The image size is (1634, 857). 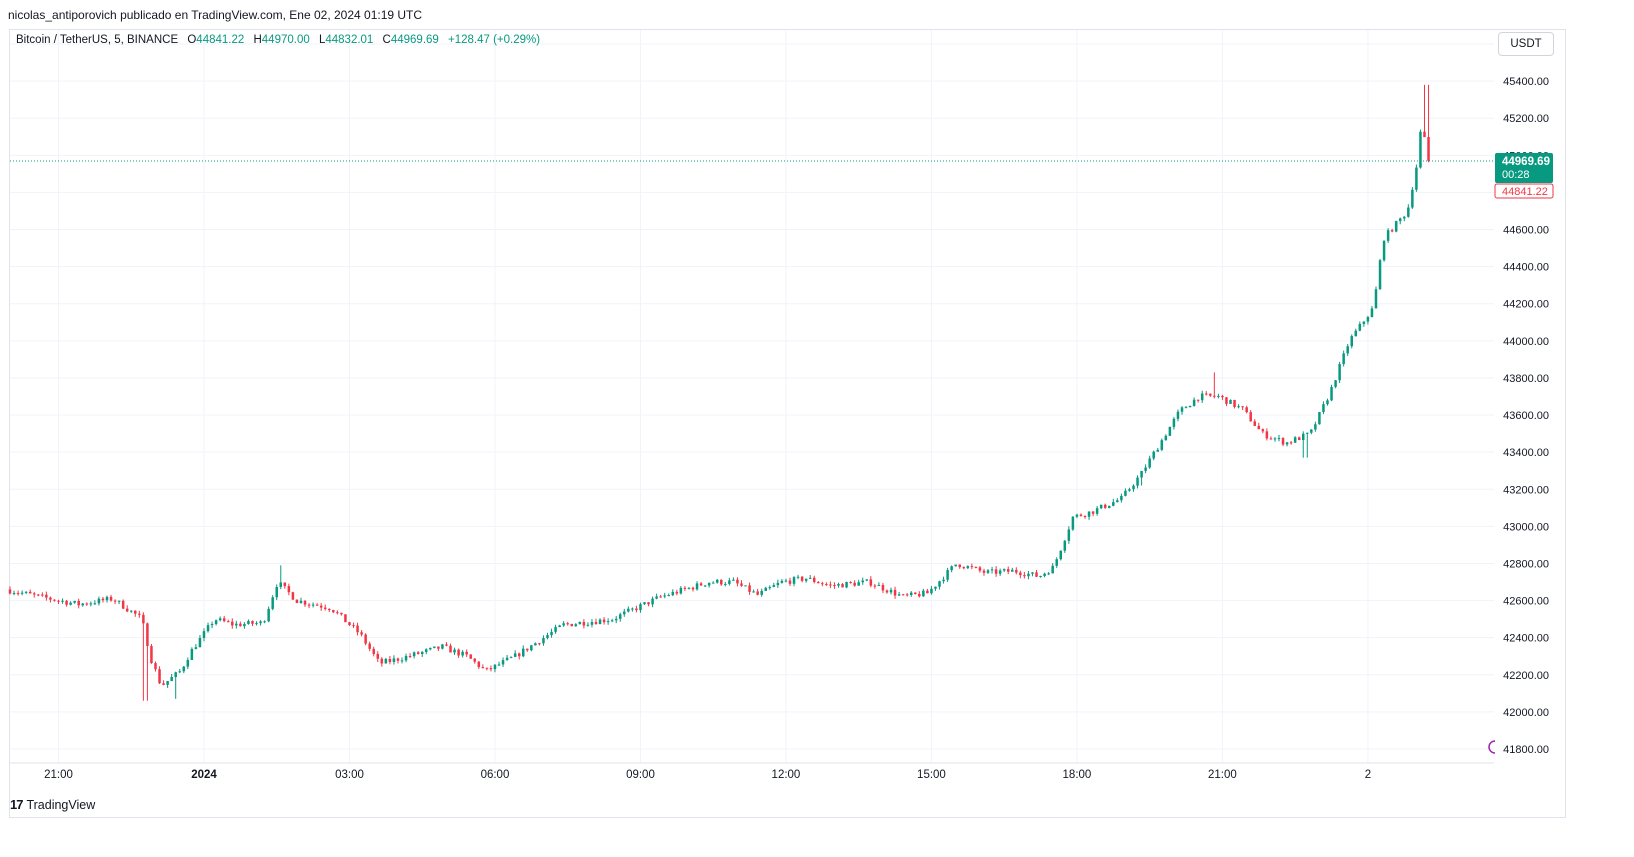 I want to click on y-tick-label: 44400.00, so click(x=1526, y=268).